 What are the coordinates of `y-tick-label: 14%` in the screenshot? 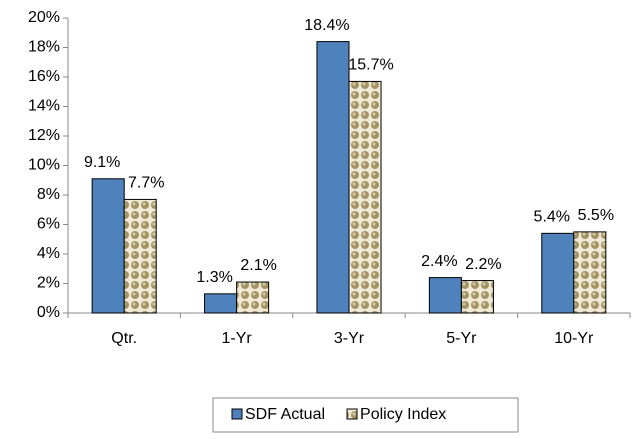 It's located at (44, 106).